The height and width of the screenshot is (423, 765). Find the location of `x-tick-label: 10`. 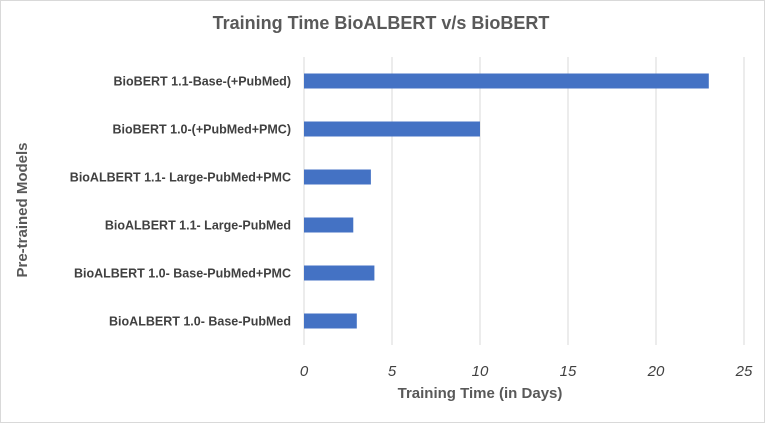

x-tick-label: 10 is located at coordinates (480, 371).